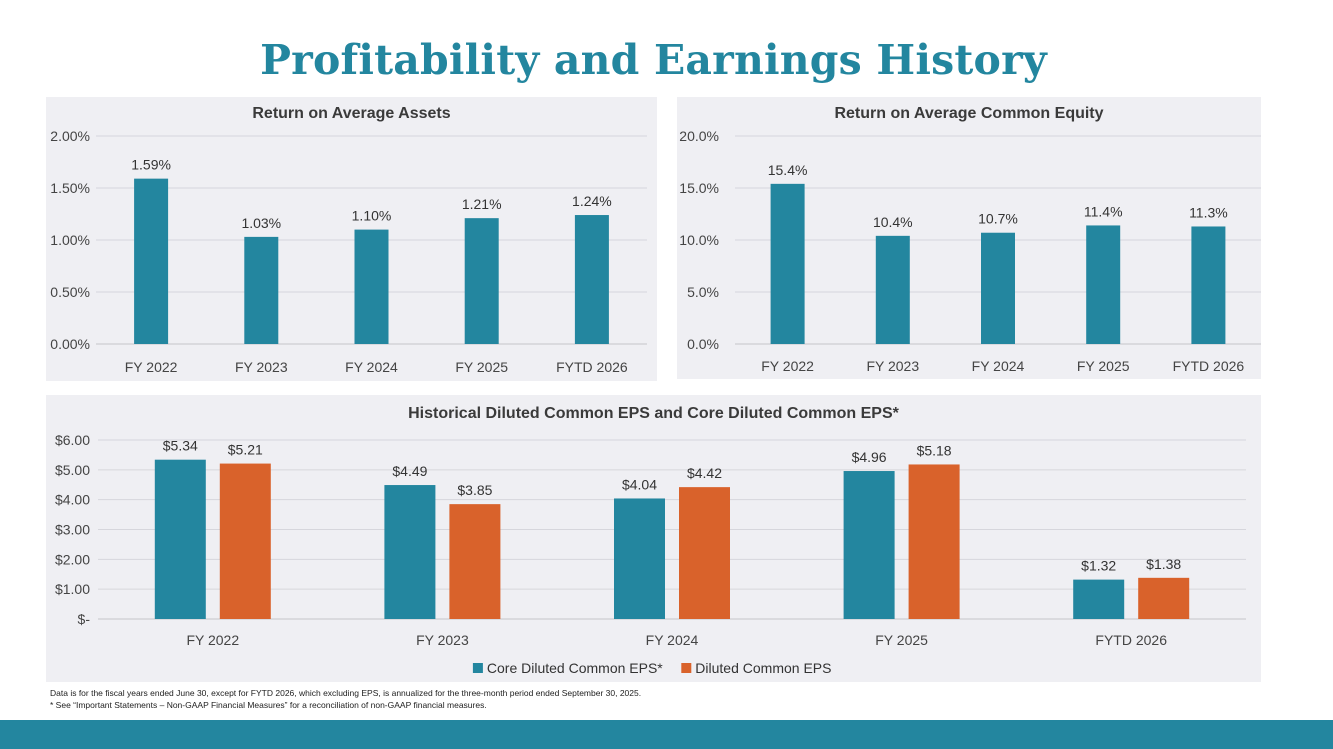 This screenshot has width=1333, height=749. I want to click on data-label: $5.18, so click(934, 450).